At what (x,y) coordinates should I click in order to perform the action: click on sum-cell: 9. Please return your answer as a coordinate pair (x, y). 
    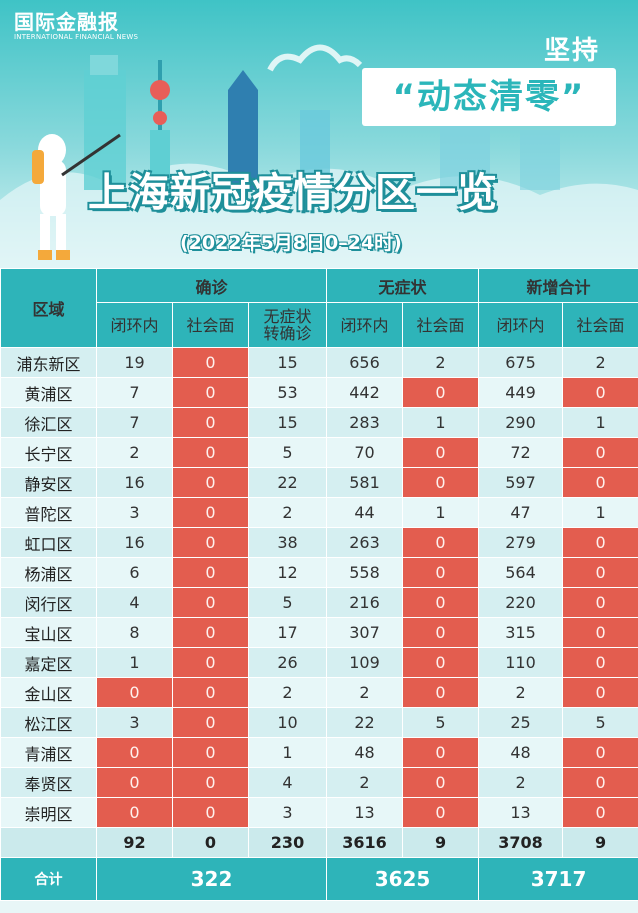
    Looking at the image, I should click on (441, 842).